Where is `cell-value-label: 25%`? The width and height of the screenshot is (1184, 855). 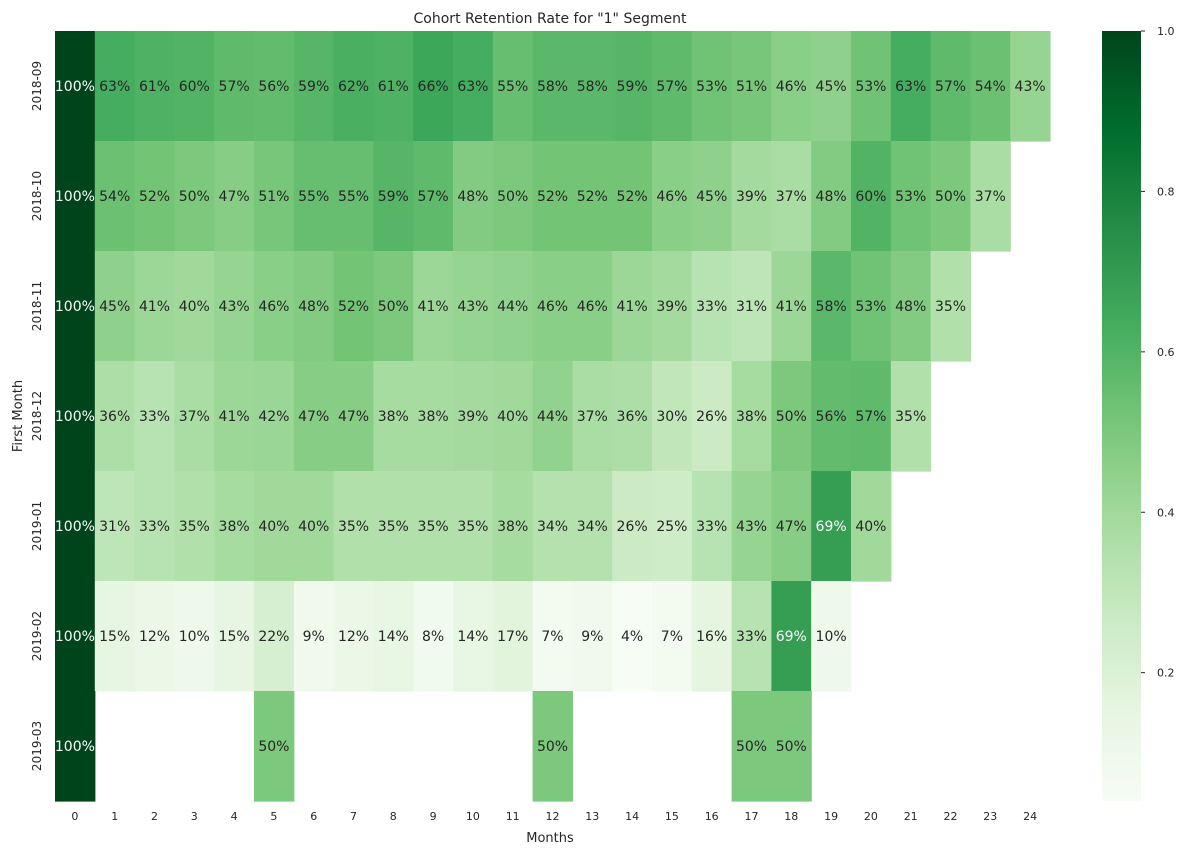
cell-value-label: 25% is located at coordinates (671, 527).